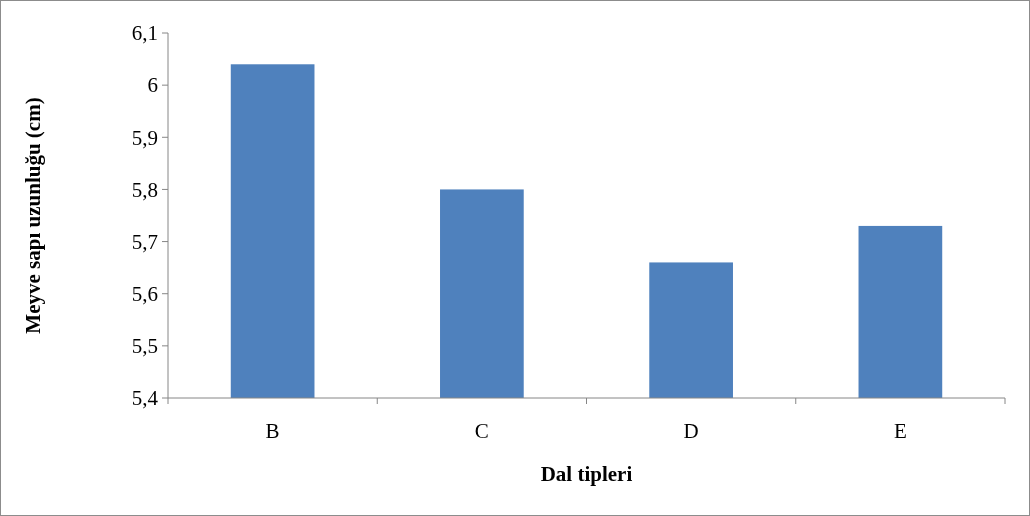 This screenshot has height=516, width=1030. I want to click on x-tick-label: C, so click(481, 431).